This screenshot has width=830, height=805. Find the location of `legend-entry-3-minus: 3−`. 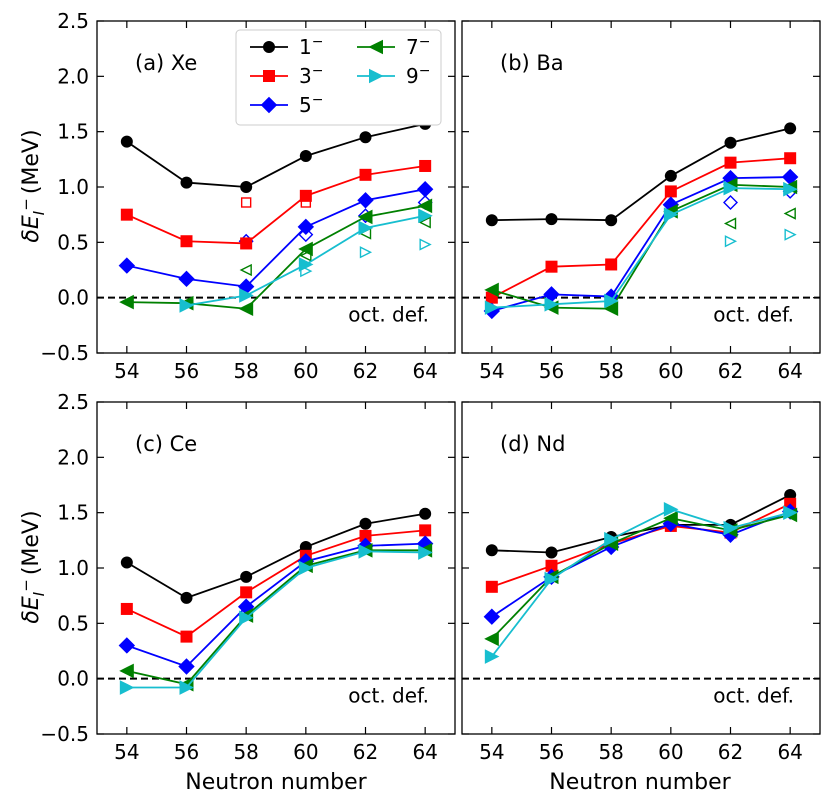

legend-entry-3-minus: 3− is located at coordinates (286, 75).